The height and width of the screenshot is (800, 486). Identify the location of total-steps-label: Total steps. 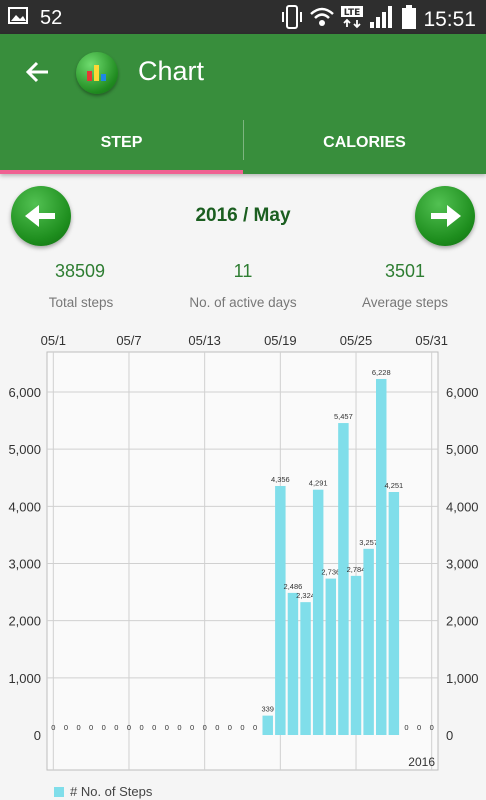
(81, 302).